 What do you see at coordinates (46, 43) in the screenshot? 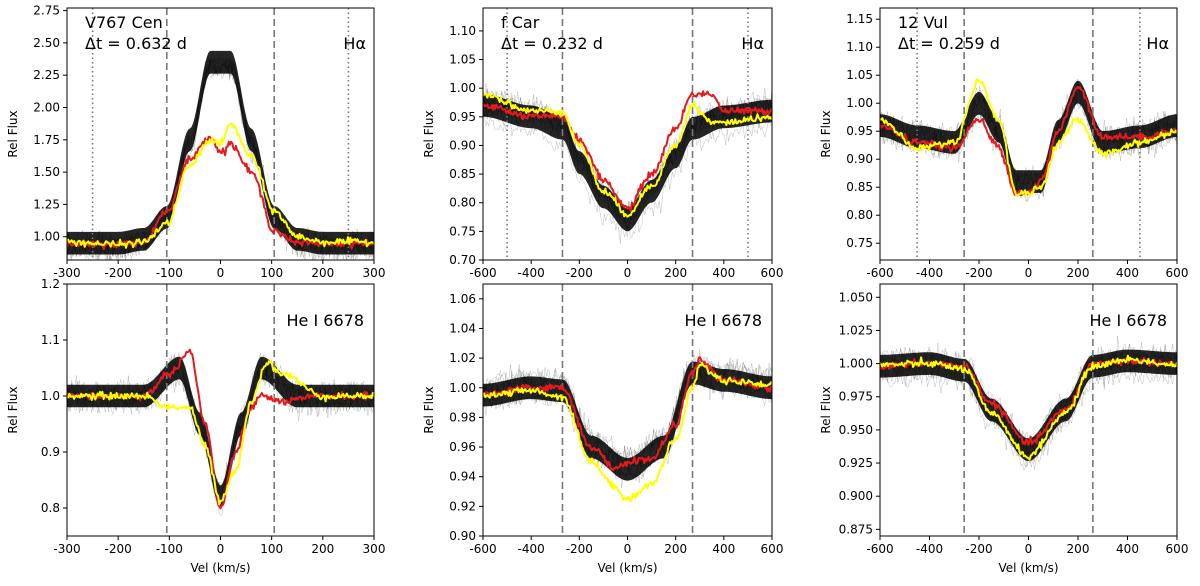
I see `y-tick-label: 2.50` at bounding box center [46, 43].